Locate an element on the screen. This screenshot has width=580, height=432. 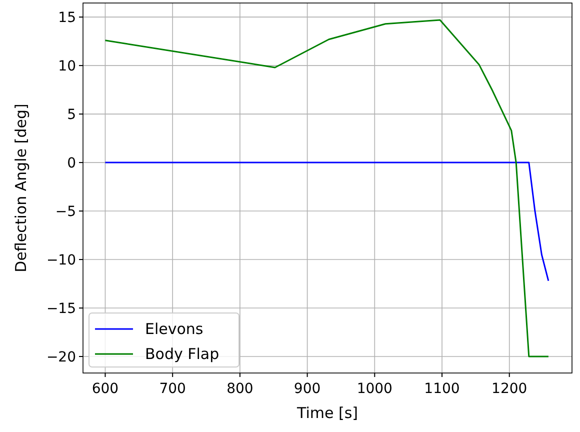
y-axis-title: Deflection Angle [deg] is located at coordinates (21, 188).